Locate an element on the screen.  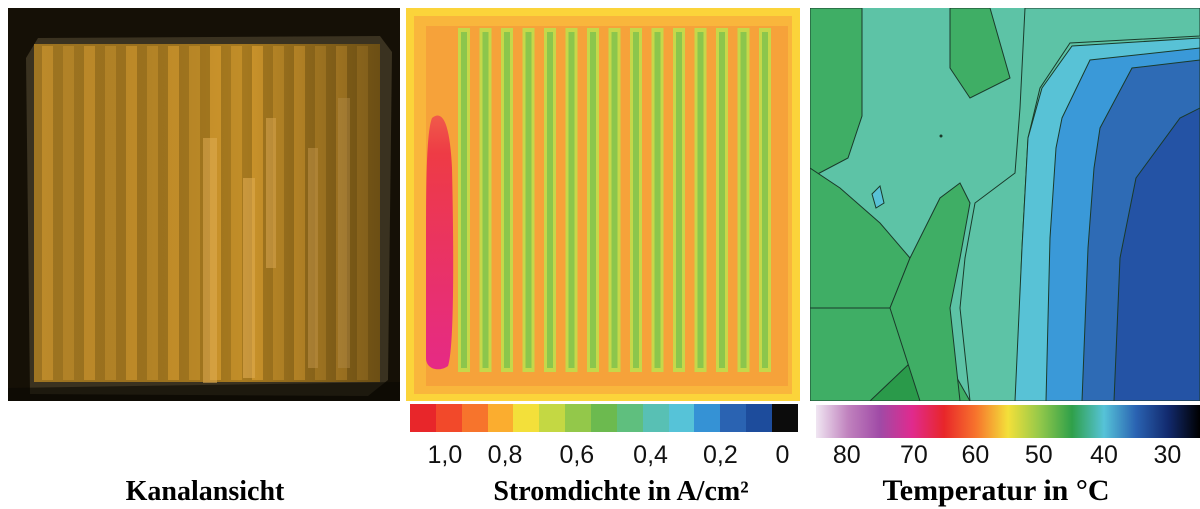
current-density-tick-labels: 1,0 0,8 0,6 0,4 0,2 0 is located at coordinates (604, 456).